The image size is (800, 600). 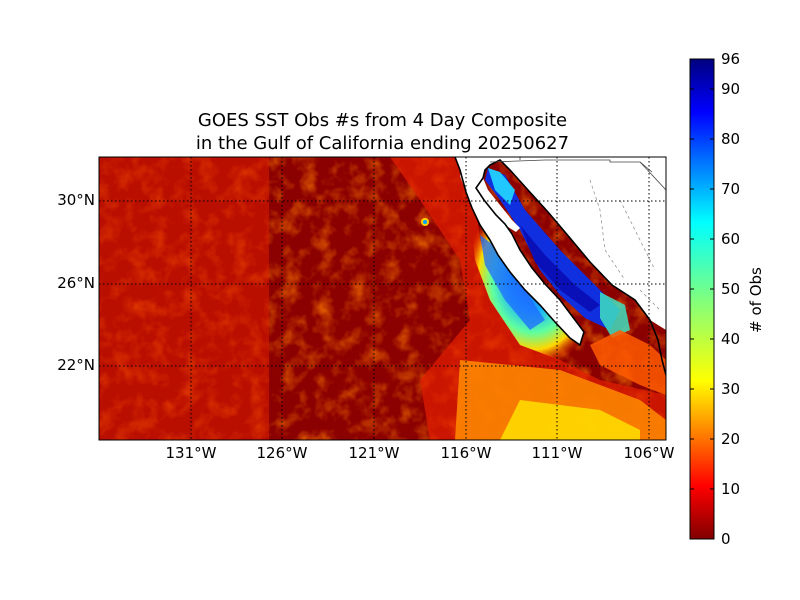 What do you see at coordinates (731, 239) in the screenshot?
I see `colorbar-tick-60: 60` at bounding box center [731, 239].